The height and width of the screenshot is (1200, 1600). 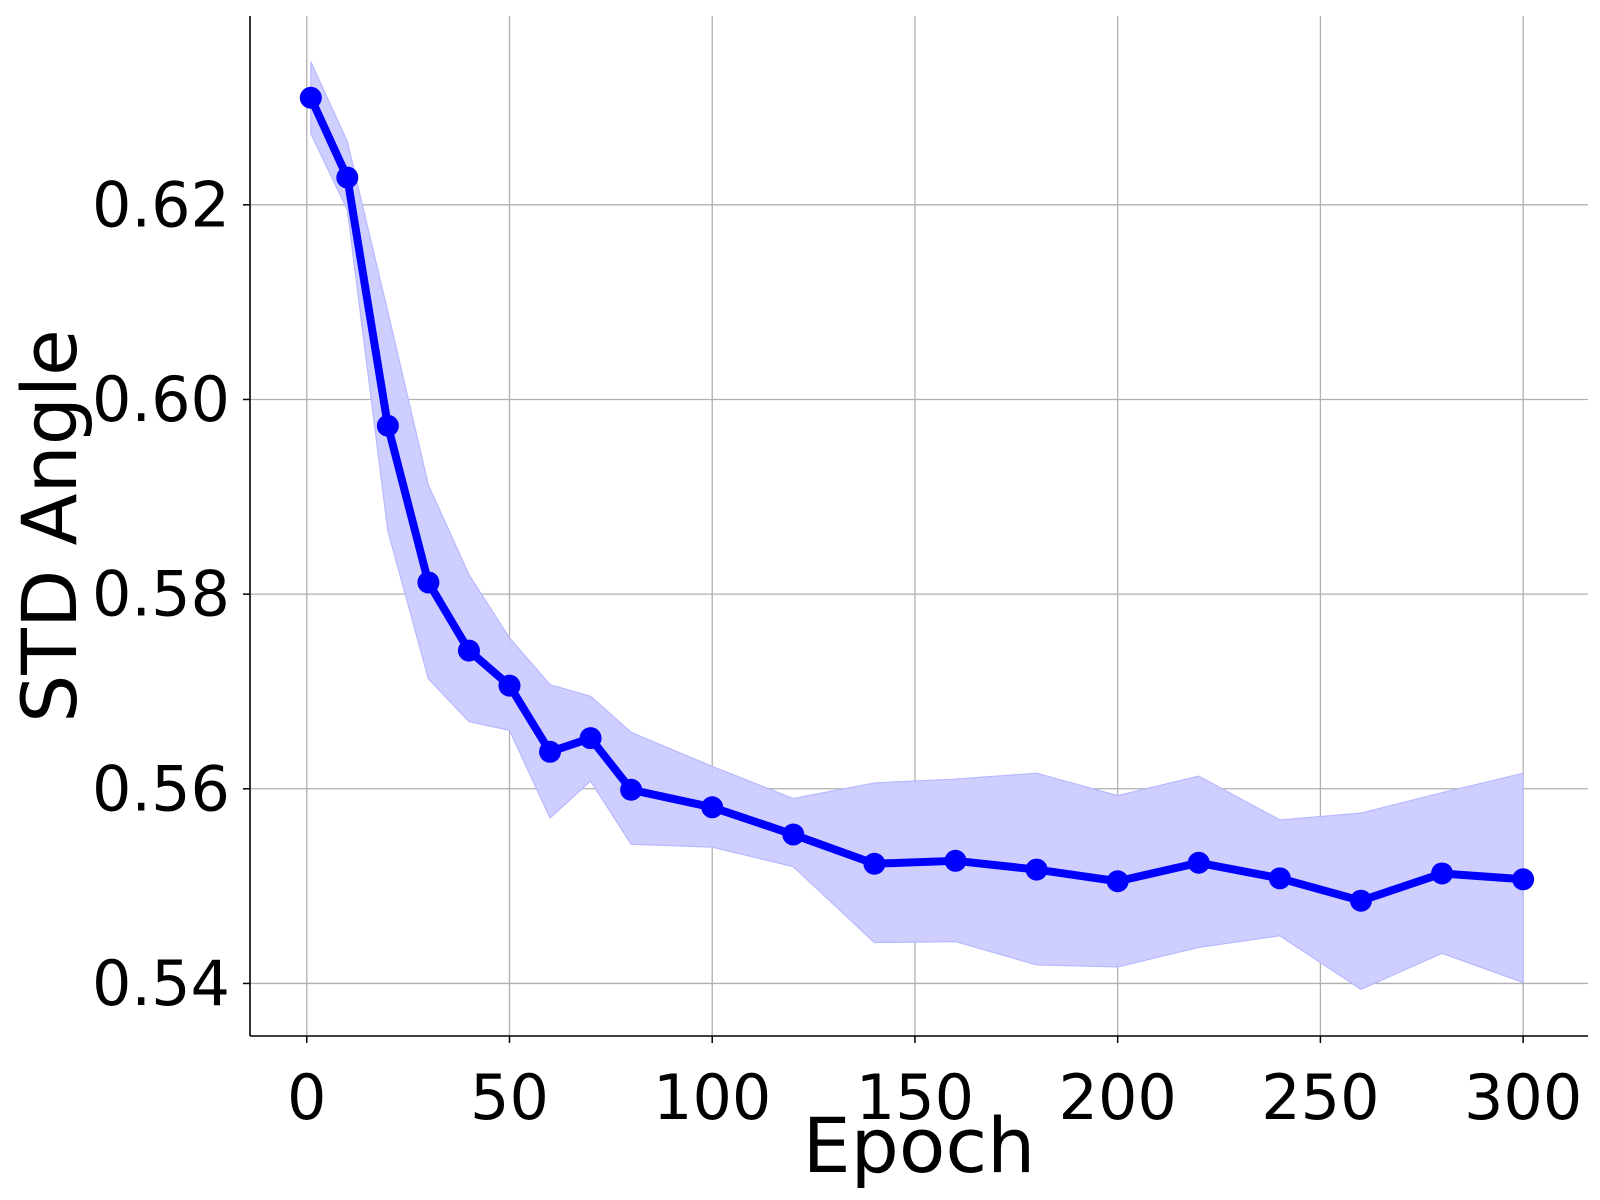 I want to click on x-tick-label: 150, so click(x=915, y=1097).